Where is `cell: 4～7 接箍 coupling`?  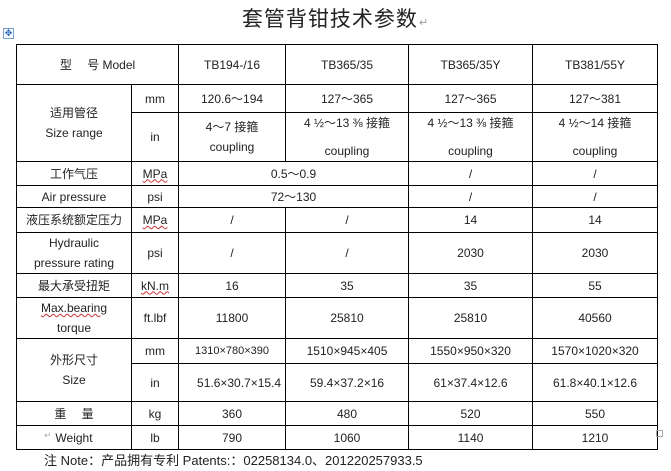
cell: 4～7 接箍 coupling is located at coordinates (232, 137).